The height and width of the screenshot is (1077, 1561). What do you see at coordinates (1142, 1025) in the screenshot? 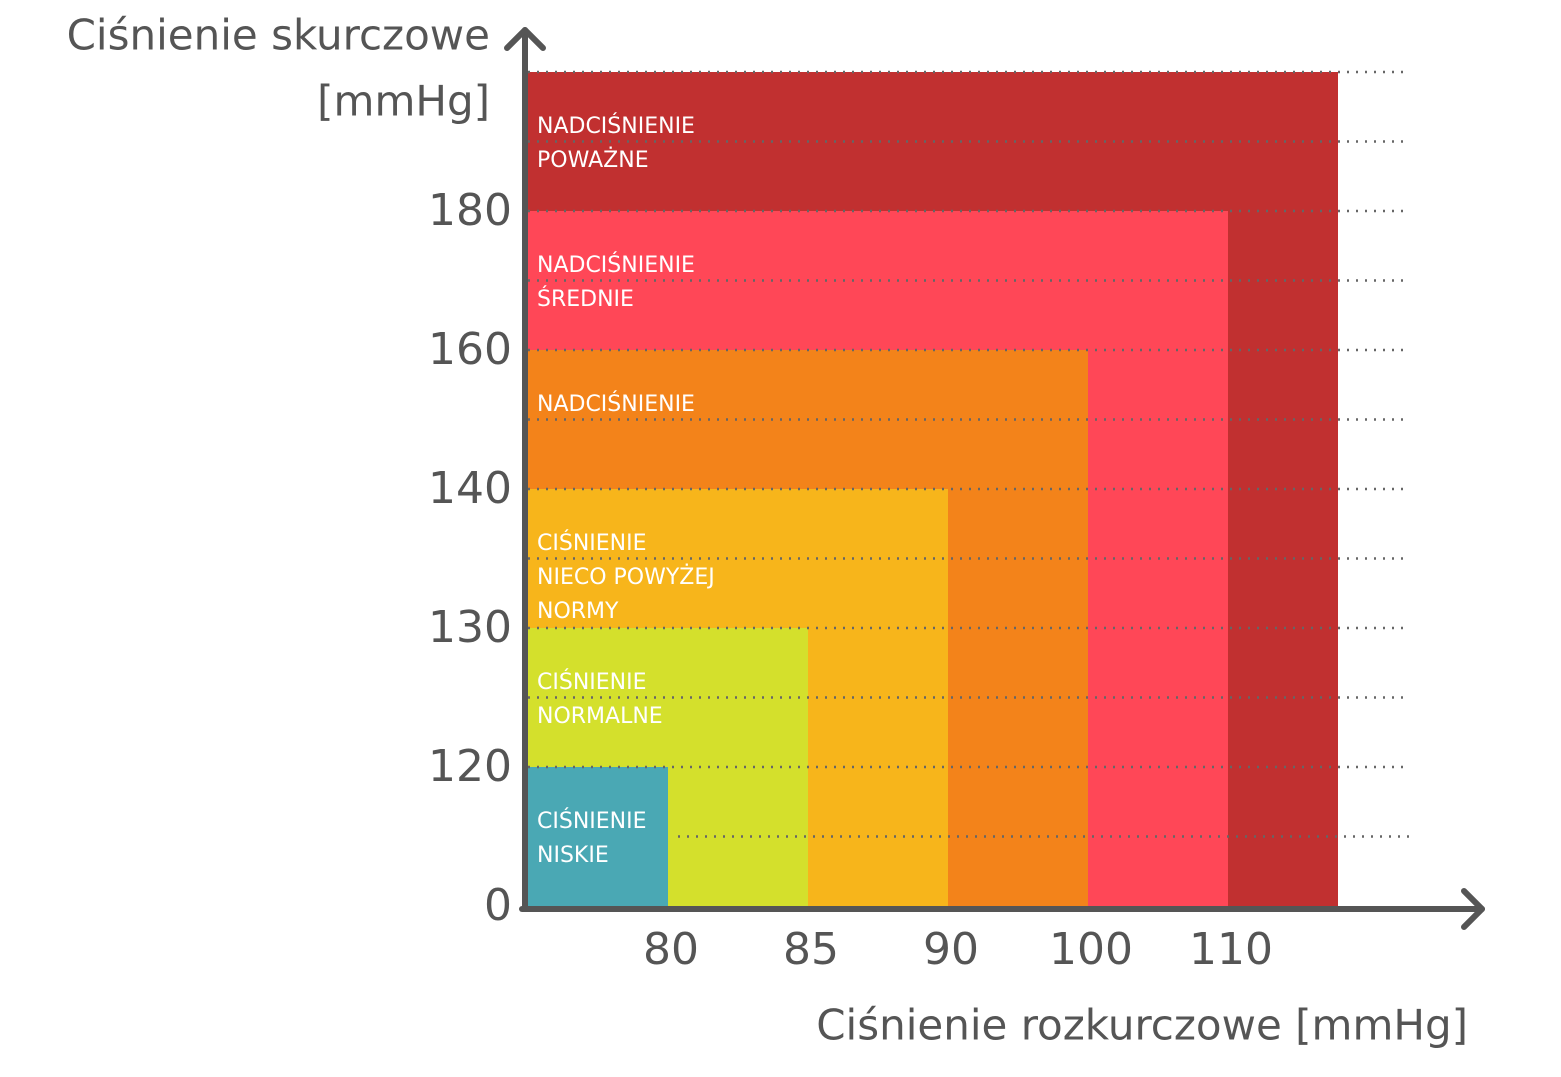
I see `x-axis-title: Ciśnienie rozkurczowe [mmHg]` at bounding box center [1142, 1025].